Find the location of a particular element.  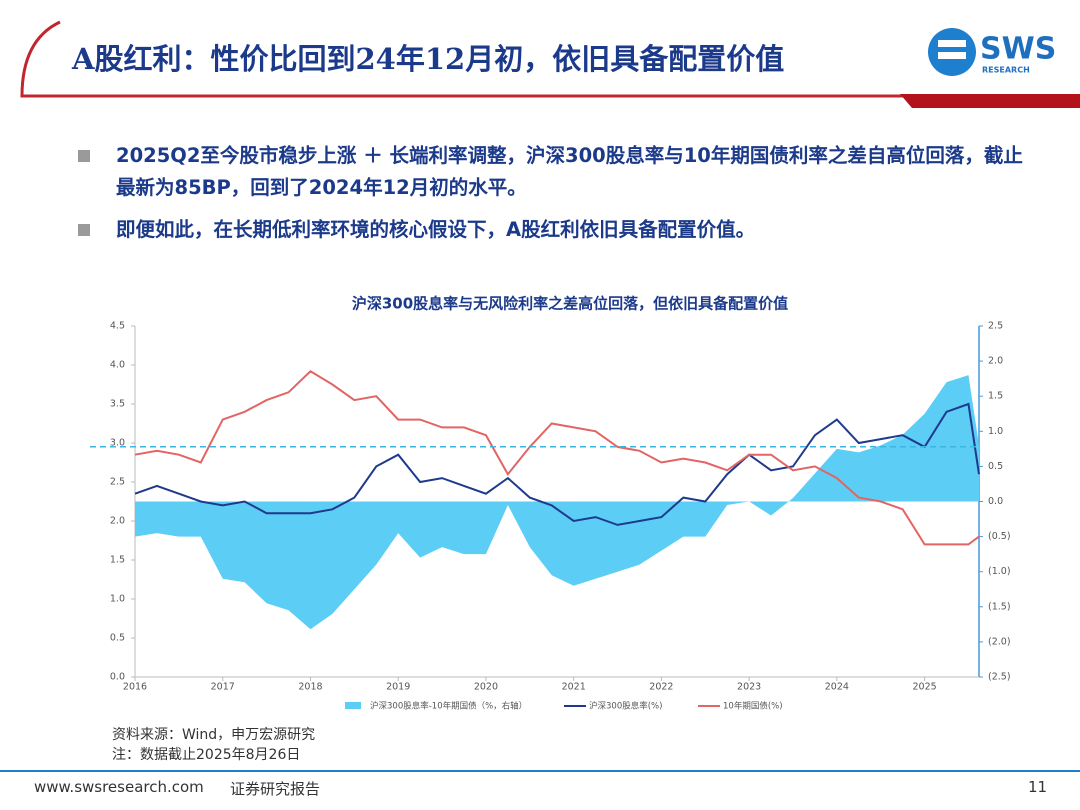

y-tick-label: 0.5 is located at coordinates (117, 638).